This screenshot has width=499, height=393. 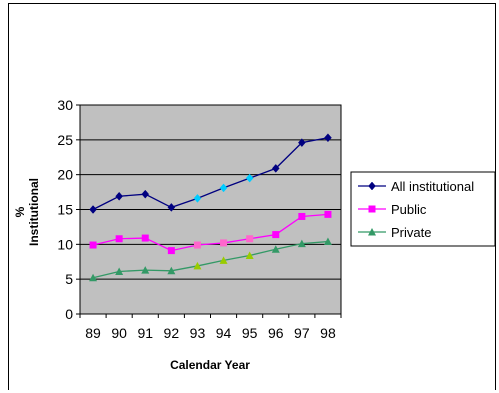 I want to click on y-axis-title-line-2: Institutional, so click(x=34, y=212).